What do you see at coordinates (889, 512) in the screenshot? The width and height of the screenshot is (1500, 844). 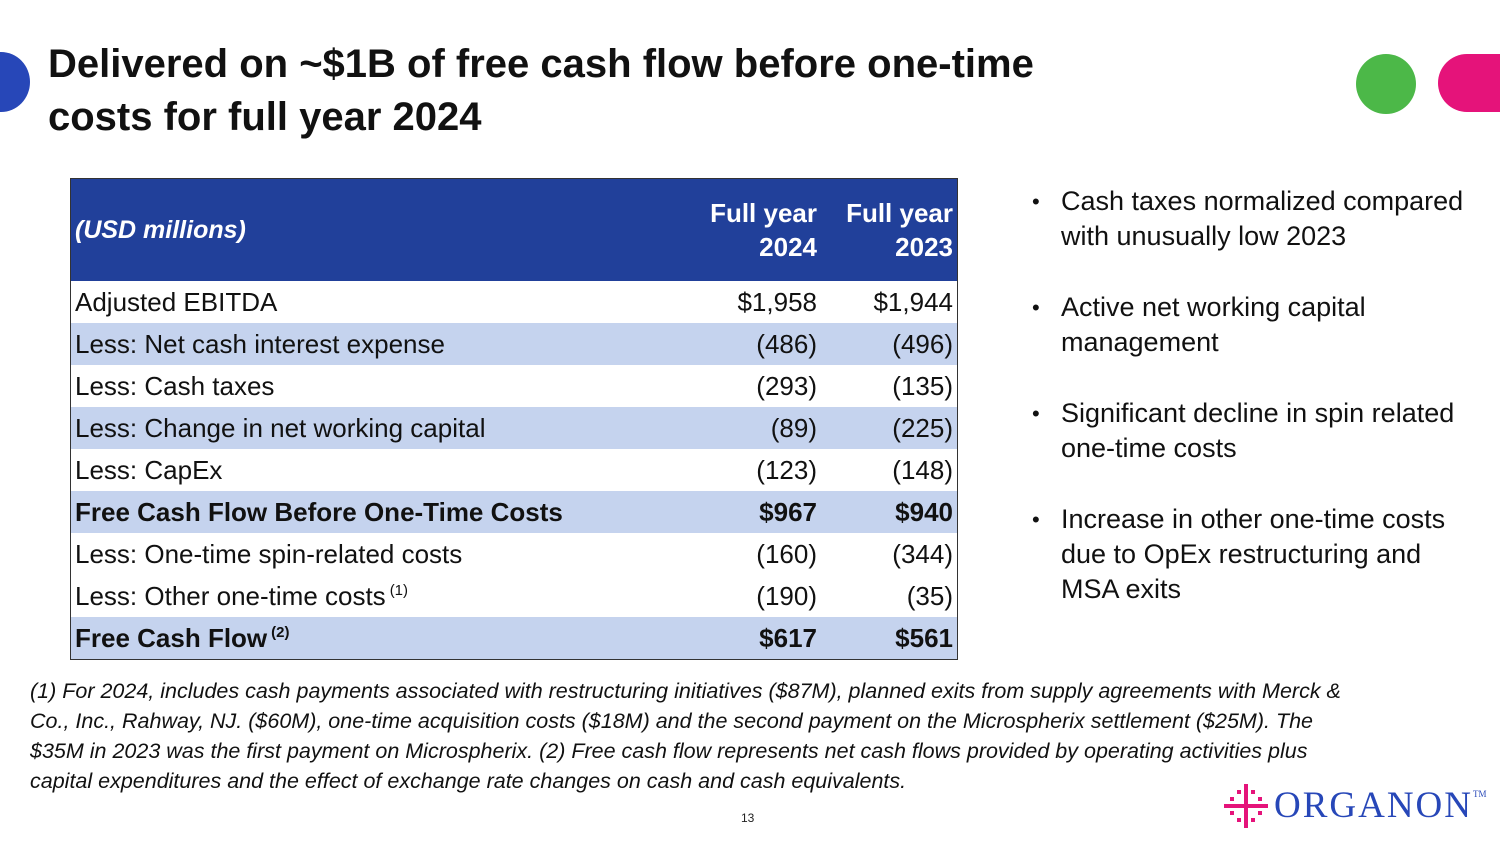 I see `row-value-fy2023: $940` at bounding box center [889, 512].